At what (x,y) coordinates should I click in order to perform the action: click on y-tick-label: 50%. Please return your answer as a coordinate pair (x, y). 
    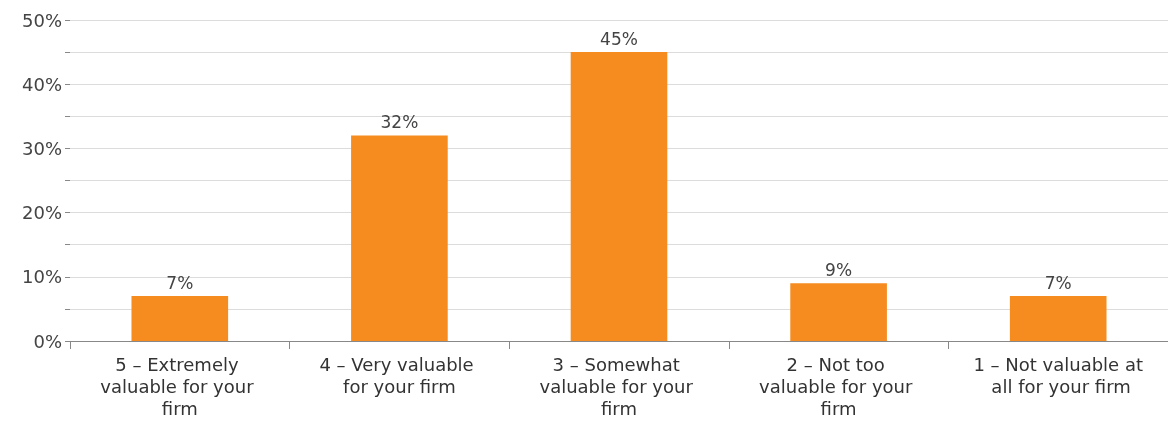
    Looking at the image, I should click on (41, 20).